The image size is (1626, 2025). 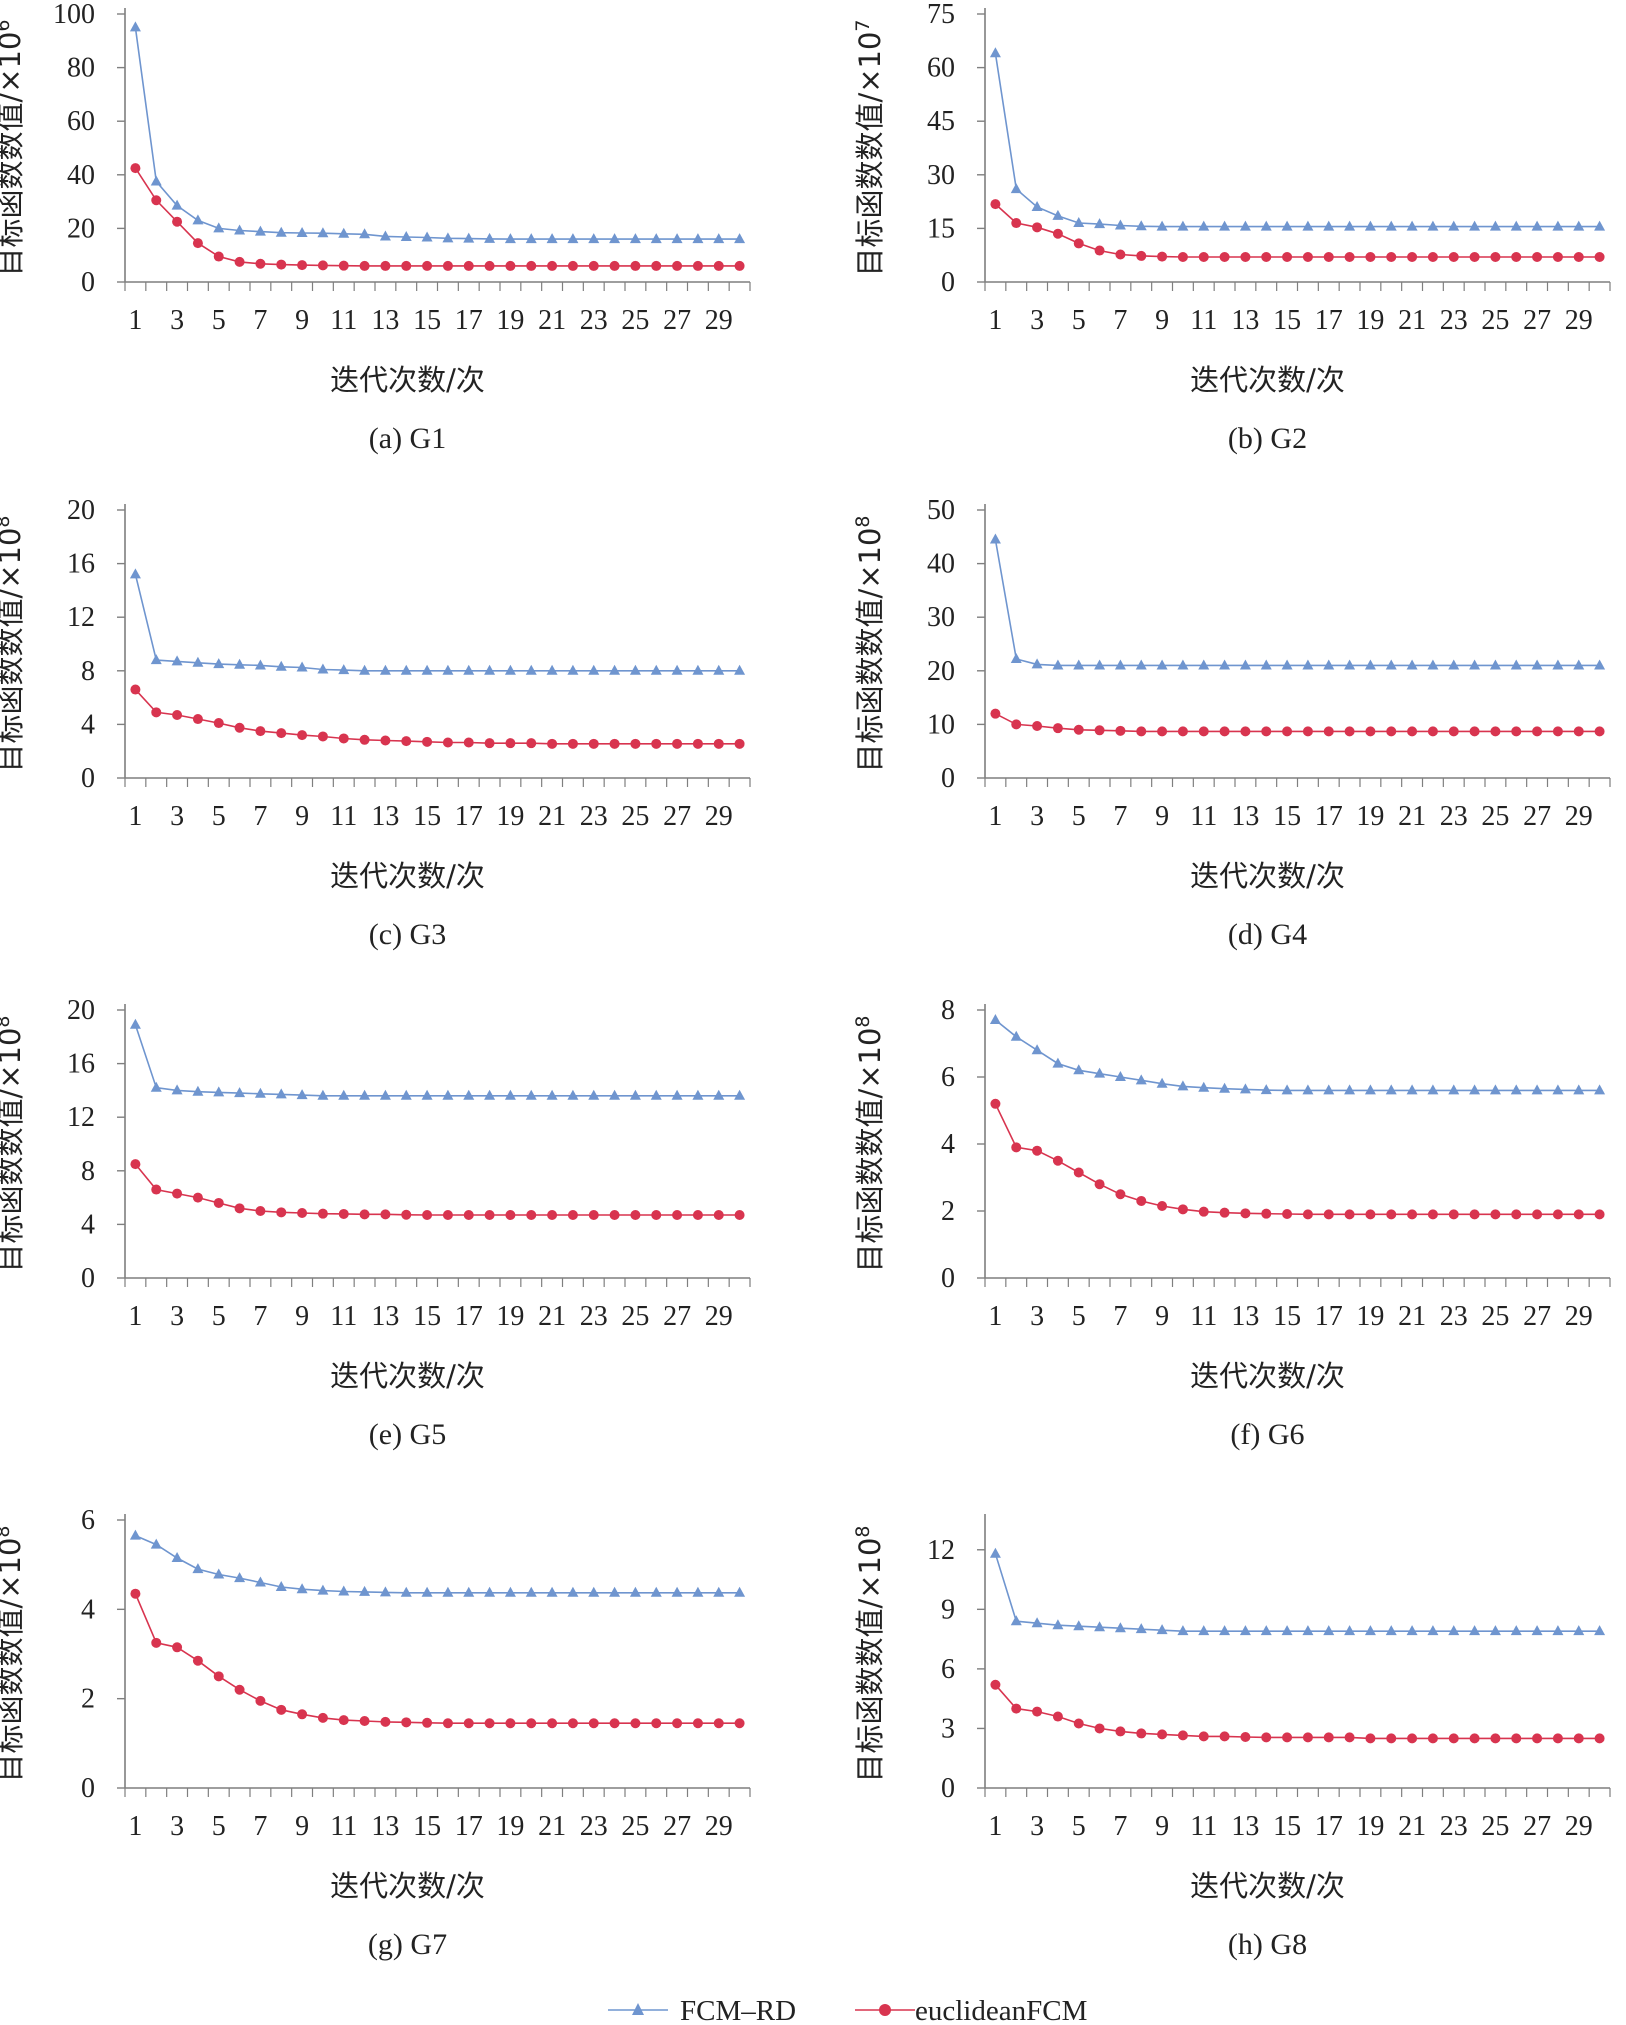 I want to click on panel-caption: (h) G8, so click(x=1267, y=1944).